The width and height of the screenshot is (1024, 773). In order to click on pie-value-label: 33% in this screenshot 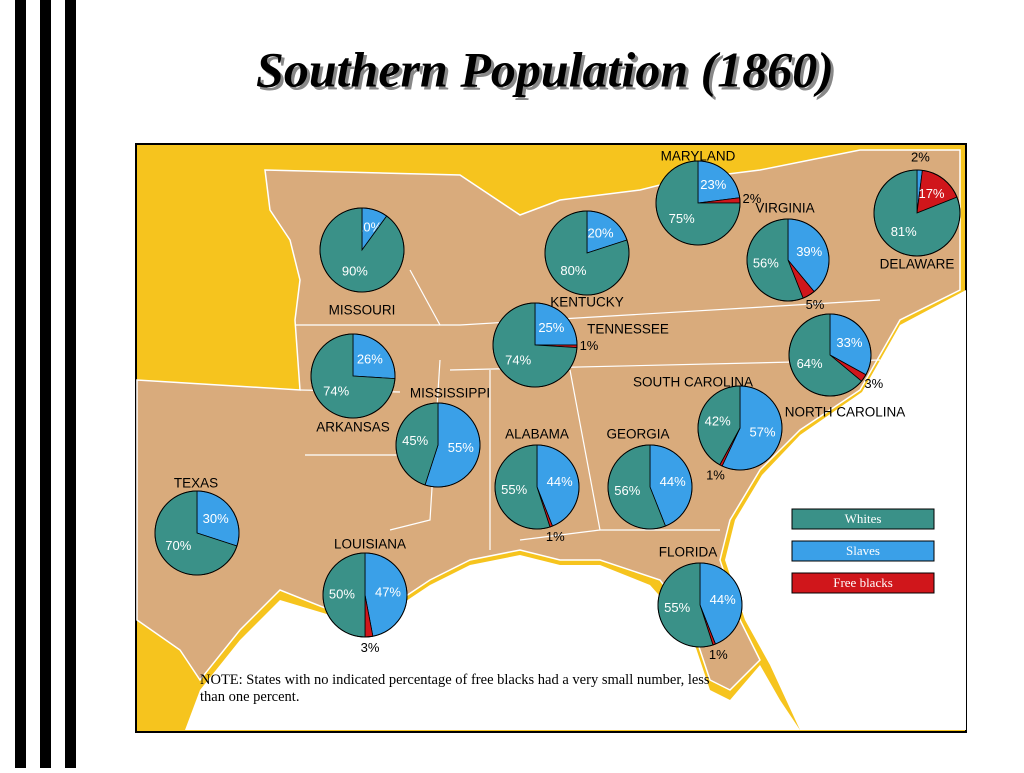, I will do `click(849, 342)`.